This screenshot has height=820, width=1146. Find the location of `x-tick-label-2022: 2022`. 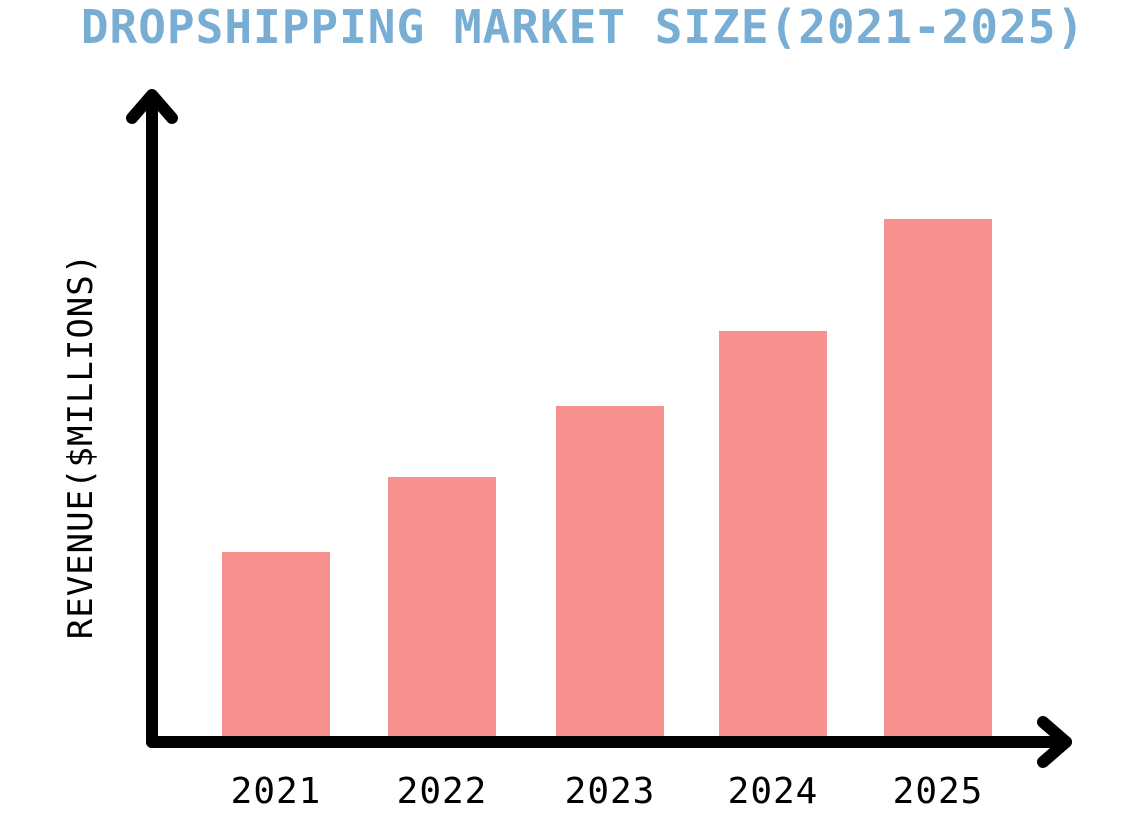

x-tick-label-2022: 2022 is located at coordinates (442, 791).